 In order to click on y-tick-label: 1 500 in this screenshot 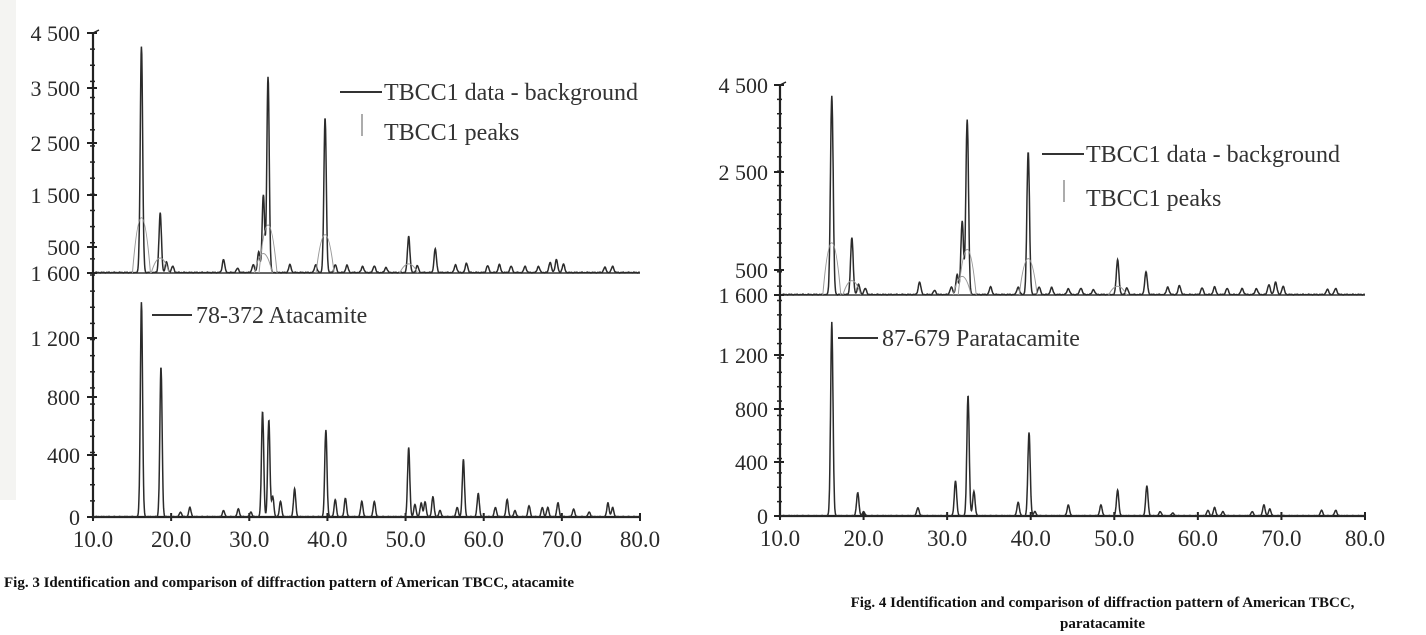, I will do `click(56, 195)`.